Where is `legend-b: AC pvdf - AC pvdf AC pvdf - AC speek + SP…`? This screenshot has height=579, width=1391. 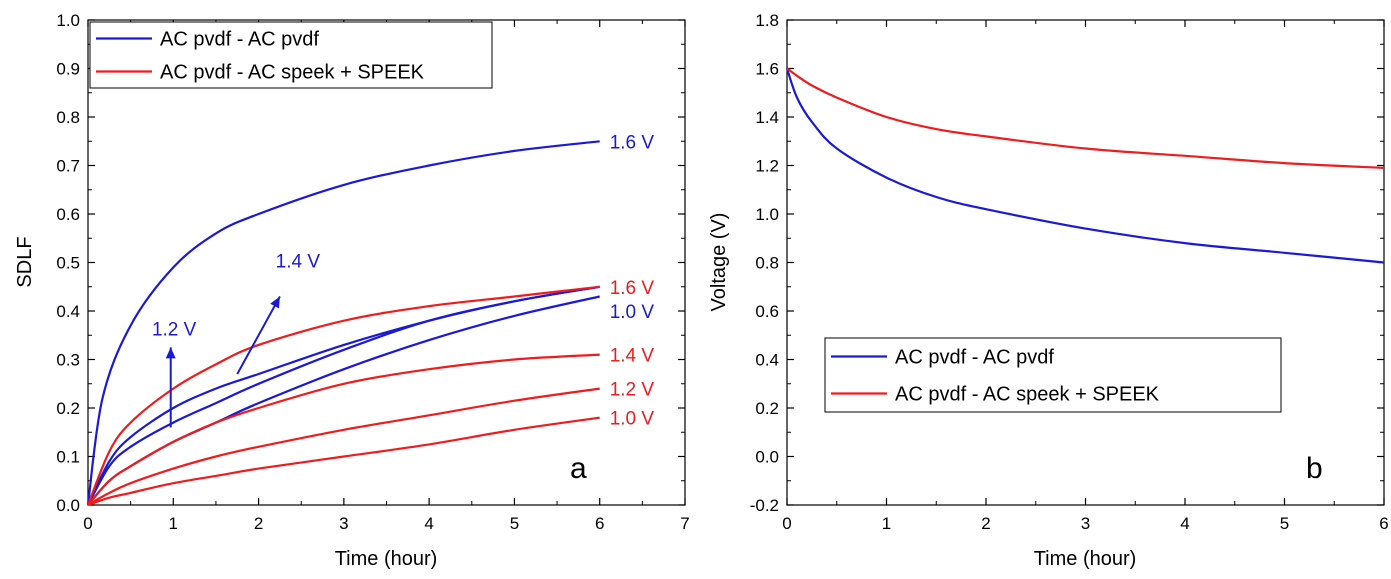 legend-b: AC pvdf - AC pvdf AC pvdf - AC speek + SP… is located at coordinates (1053, 375).